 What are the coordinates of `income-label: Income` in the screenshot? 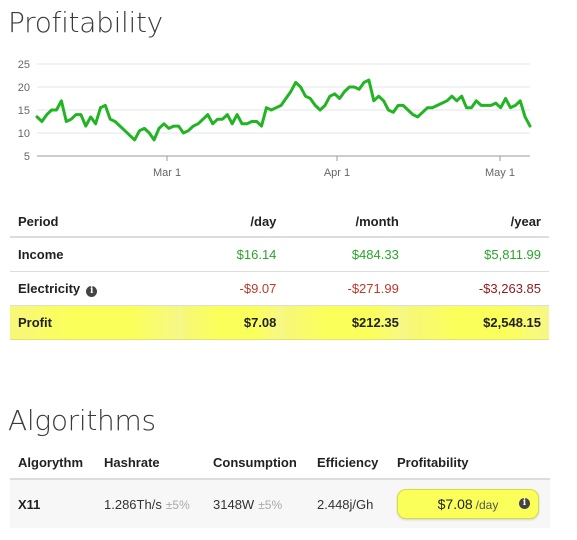 It's located at (41, 254).